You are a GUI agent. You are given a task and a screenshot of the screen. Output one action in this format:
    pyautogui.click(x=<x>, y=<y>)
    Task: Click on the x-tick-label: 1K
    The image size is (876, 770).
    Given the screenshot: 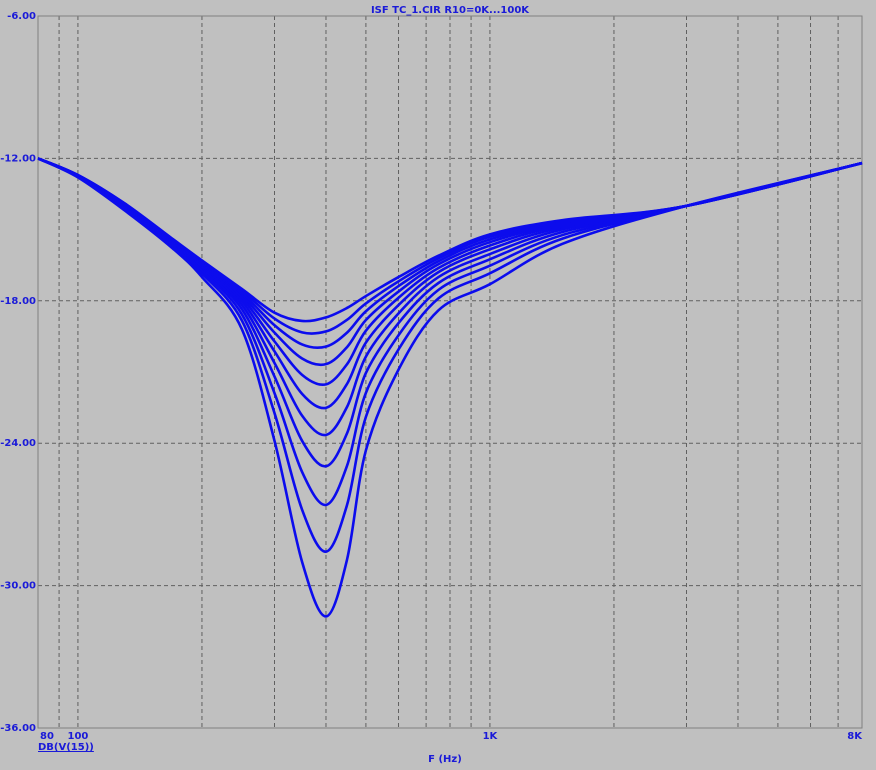 What is the action you would take?
    pyautogui.click(x=491, y=736)
    